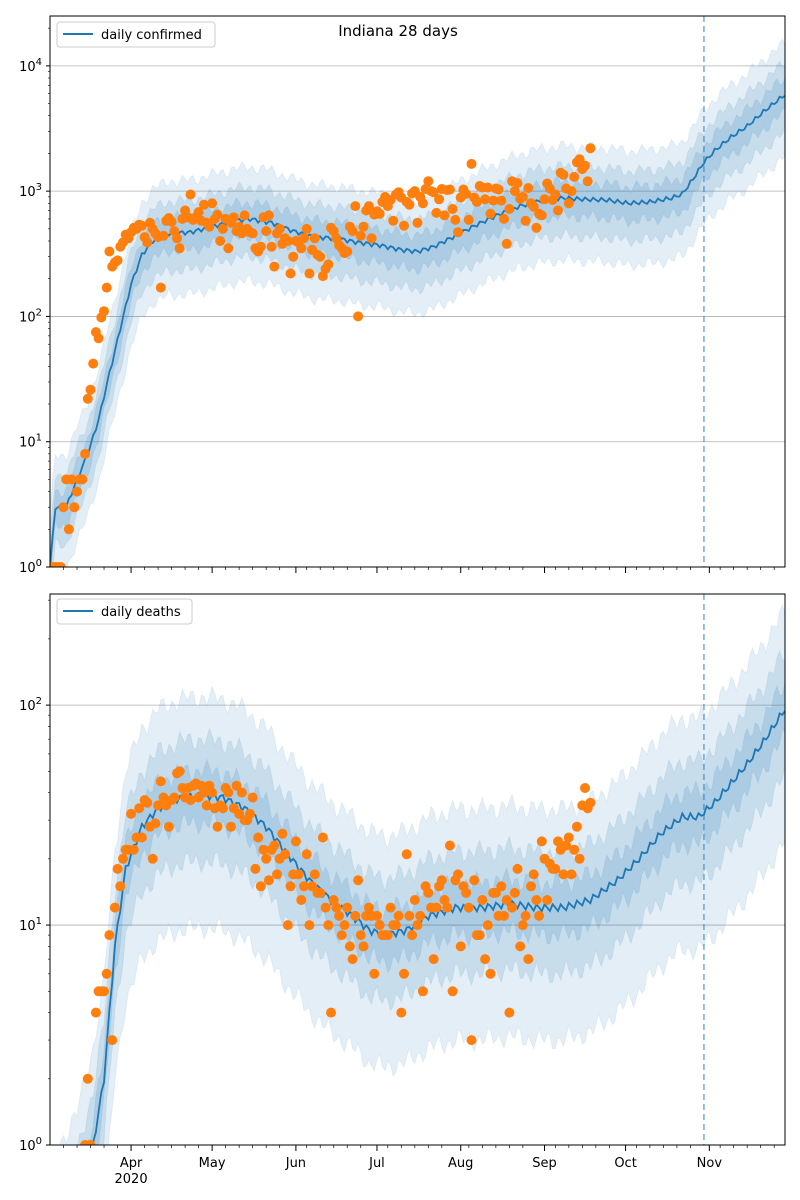  Describe the element at coordinates (419, 570) in the screenshot. I see `confirmed-x-ticks` at that location.